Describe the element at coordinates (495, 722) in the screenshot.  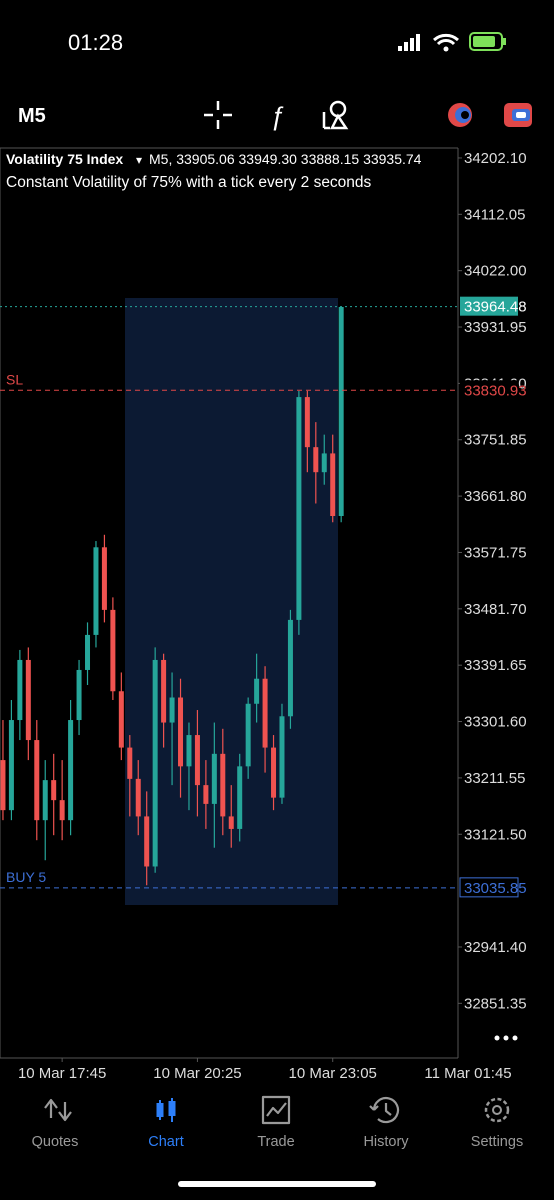
I see `y-tick-label: 33301.60` at that location.